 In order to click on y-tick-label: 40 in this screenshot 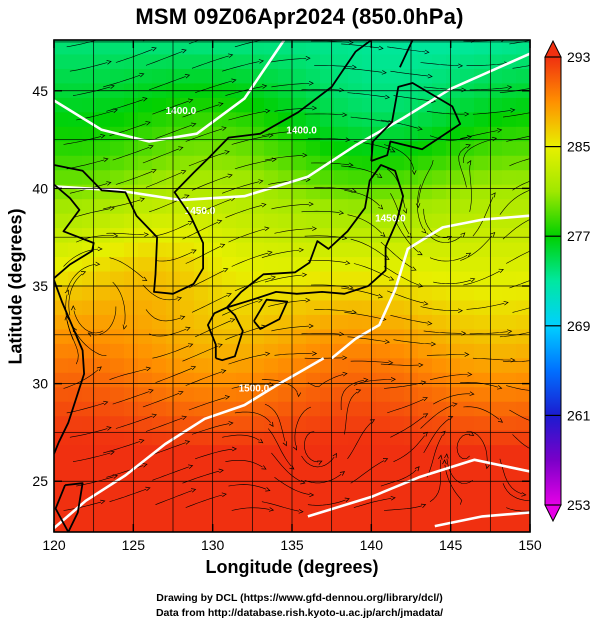, I will do `click(40, 188)`.